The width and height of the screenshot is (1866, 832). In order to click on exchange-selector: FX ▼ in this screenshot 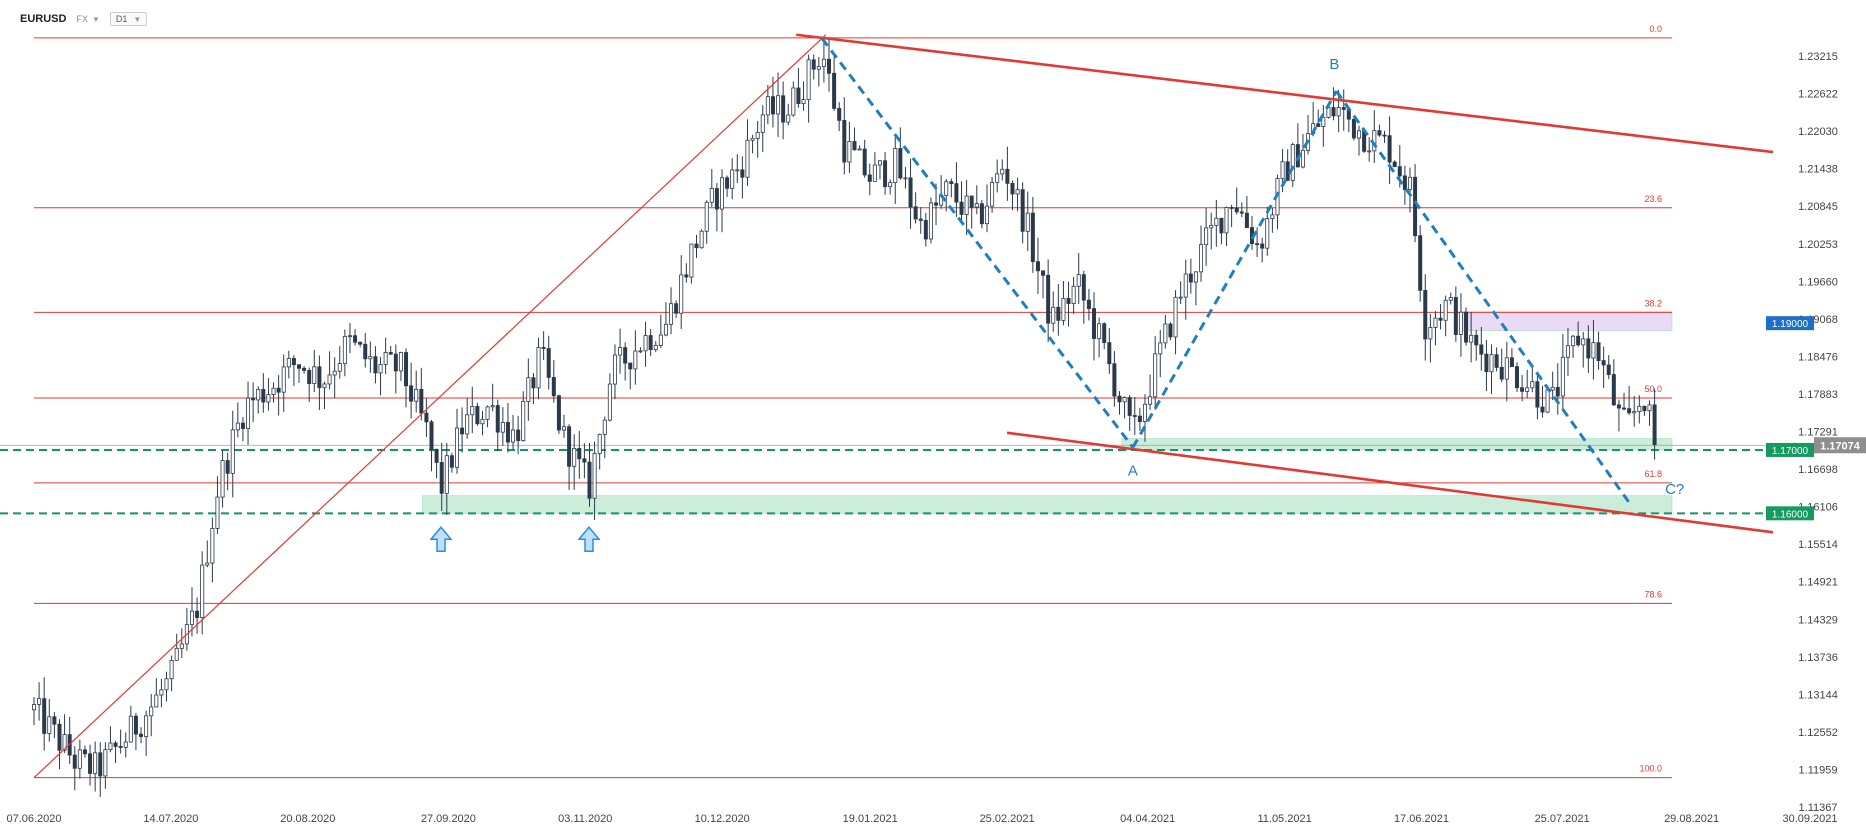, I will do `click(87, 19)`.